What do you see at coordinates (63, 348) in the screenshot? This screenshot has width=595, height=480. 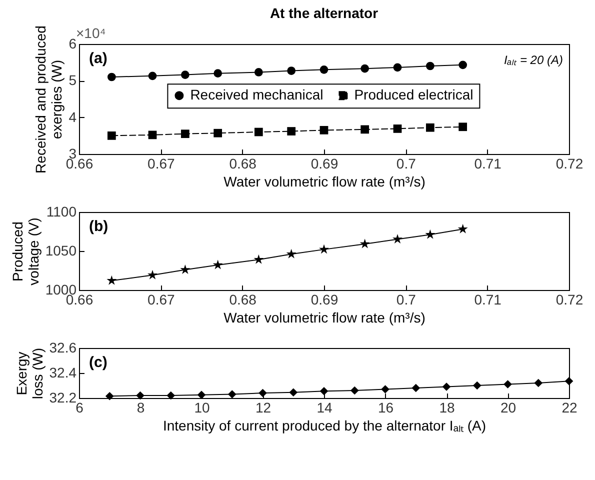 I see `y-tick-label: 32.6` at bounding box center [63, 348].